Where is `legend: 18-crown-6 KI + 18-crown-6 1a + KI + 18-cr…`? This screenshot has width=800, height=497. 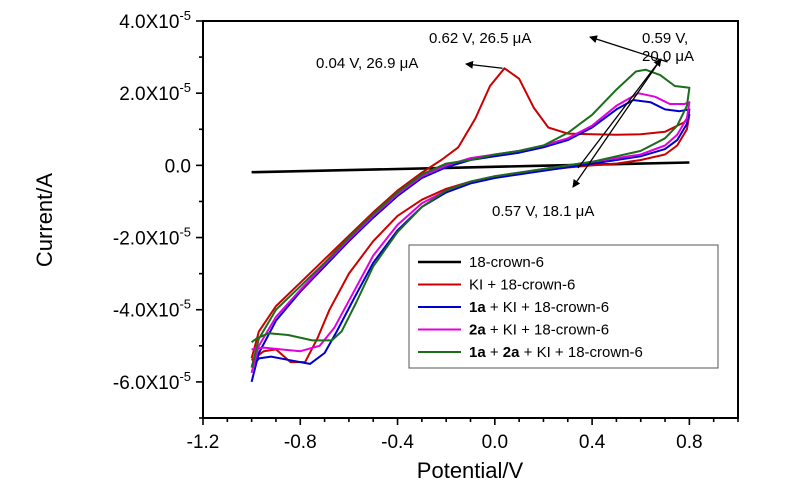 legend: 18-crown-6 KI + 18-crown-6 1a + KI + 18-cr… is located at coordinates (563, 306).